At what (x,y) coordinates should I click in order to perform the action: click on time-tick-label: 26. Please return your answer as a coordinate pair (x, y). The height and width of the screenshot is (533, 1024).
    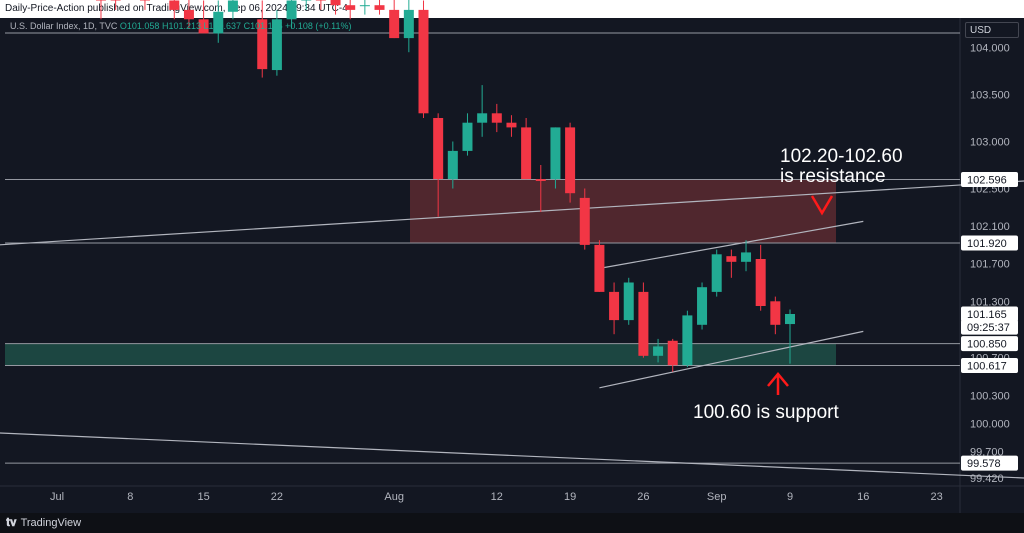
    Looking at the image, I should click on (643, 497).